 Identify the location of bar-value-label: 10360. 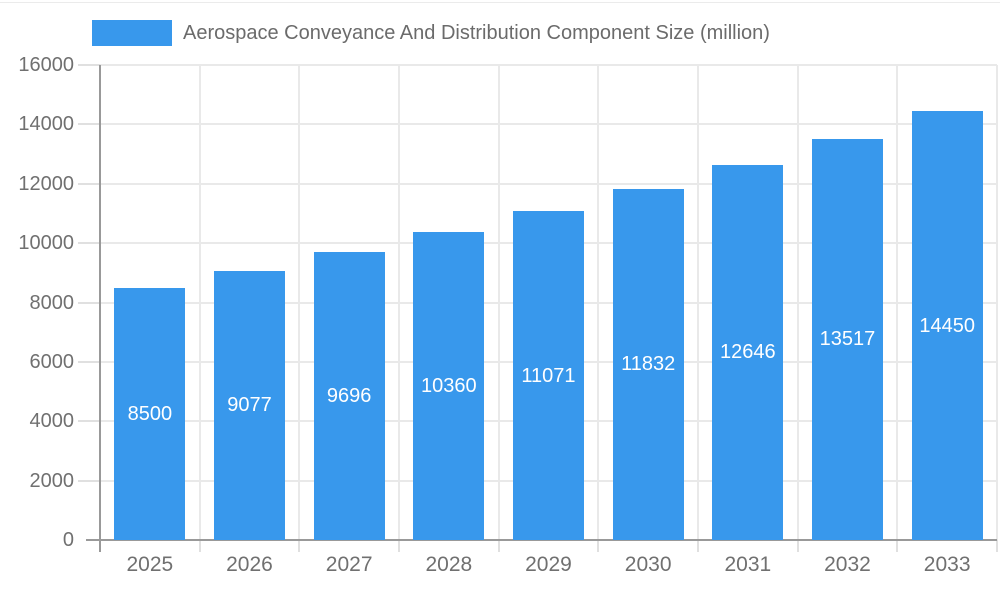
(449, 386).